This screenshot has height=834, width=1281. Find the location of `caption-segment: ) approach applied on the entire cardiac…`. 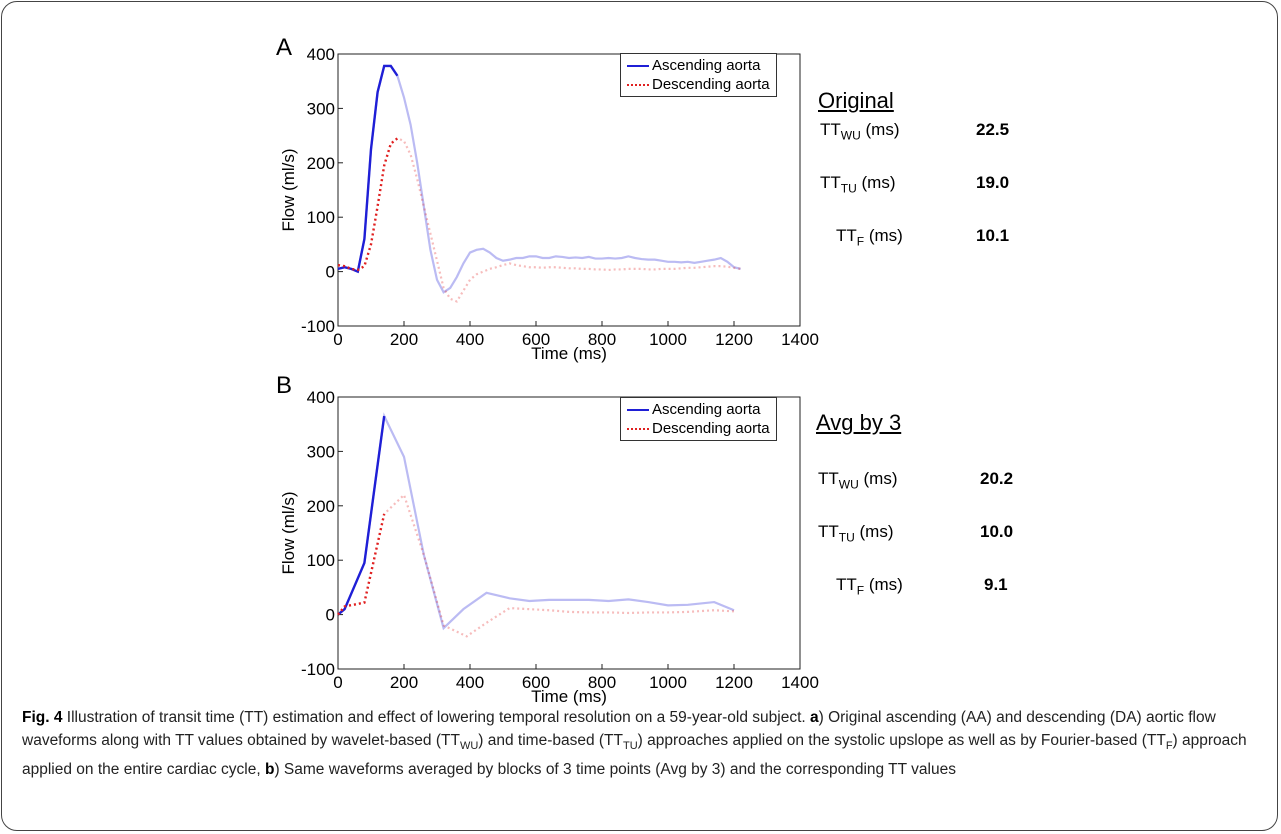

caption-segment: ) approach applied on the entire cardiac… is located at coordinates (634, 755).